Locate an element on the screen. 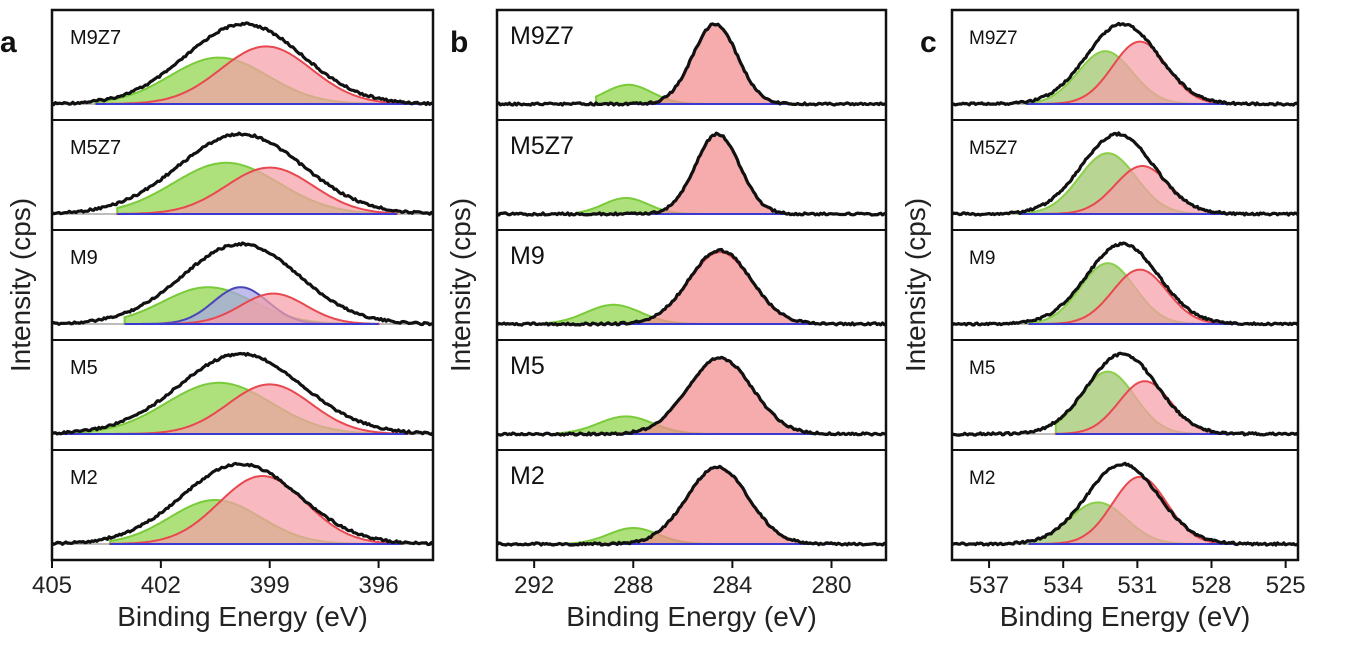 The image size is (1359, 650). x-tick-label: 280 is located at coordinates (831, 585).